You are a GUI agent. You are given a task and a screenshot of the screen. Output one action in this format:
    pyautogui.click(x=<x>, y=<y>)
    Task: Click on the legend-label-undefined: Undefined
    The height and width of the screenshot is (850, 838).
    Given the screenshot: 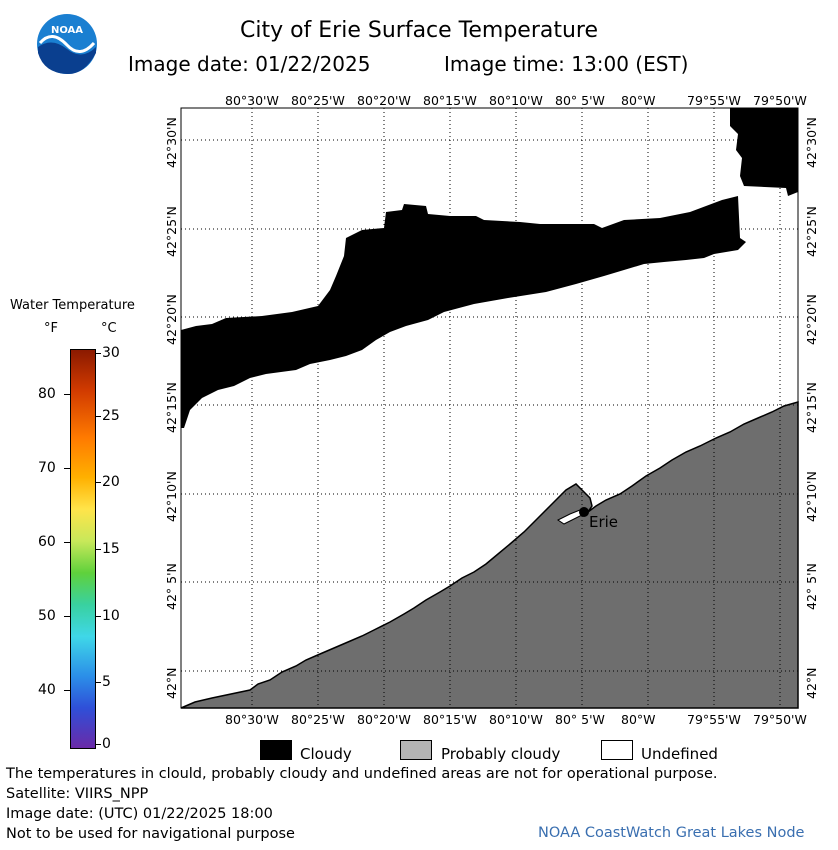 What is the action you would take?
    pyautogui.click(x=679, y=754)
    